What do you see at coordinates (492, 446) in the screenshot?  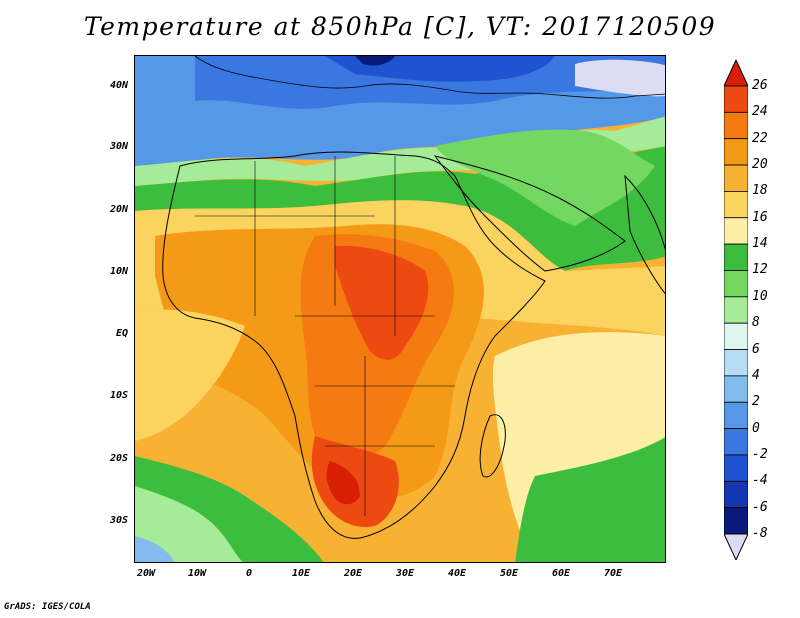 I see `coastline-madagascar` at bounding box center [492, 446].